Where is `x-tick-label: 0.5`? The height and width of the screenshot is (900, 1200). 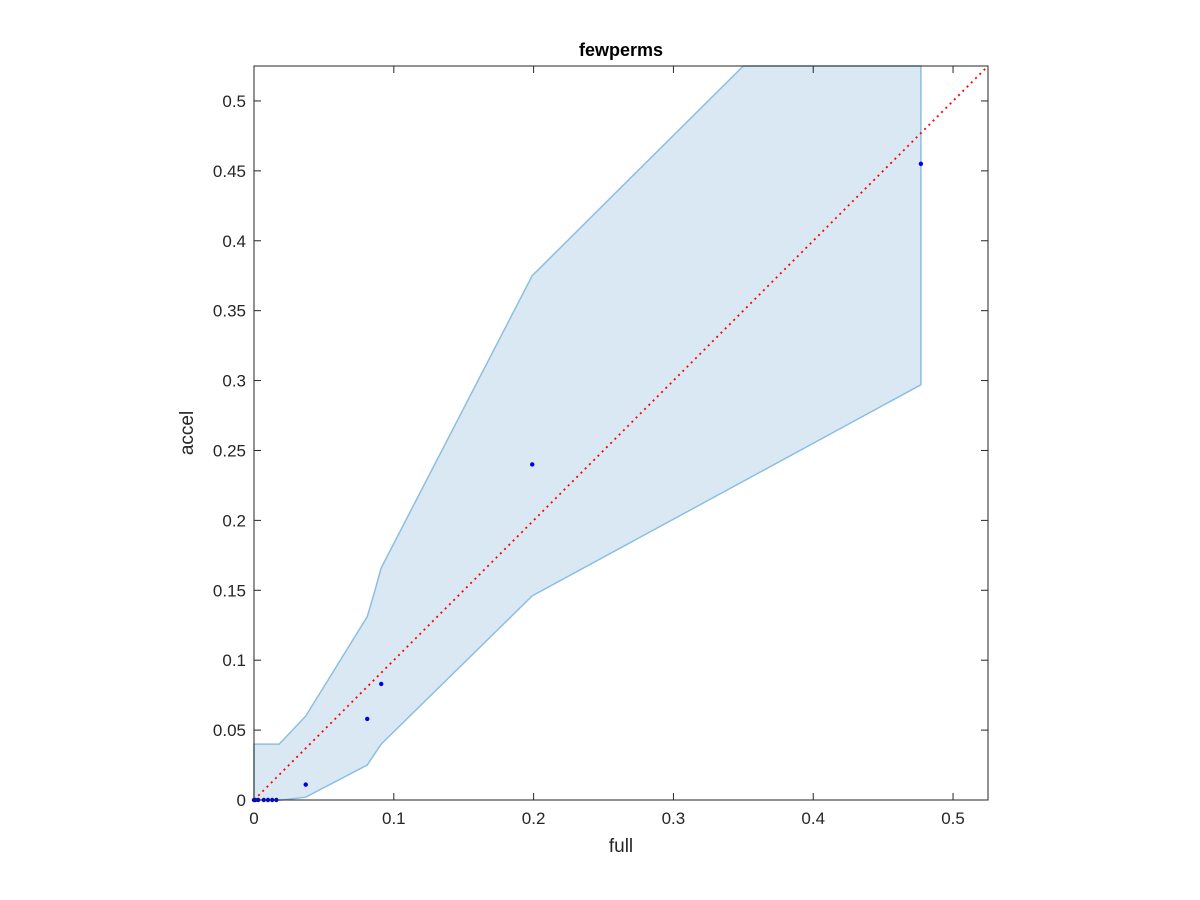
x-tick-label: 0.5 is located at coordinates (953, 818).